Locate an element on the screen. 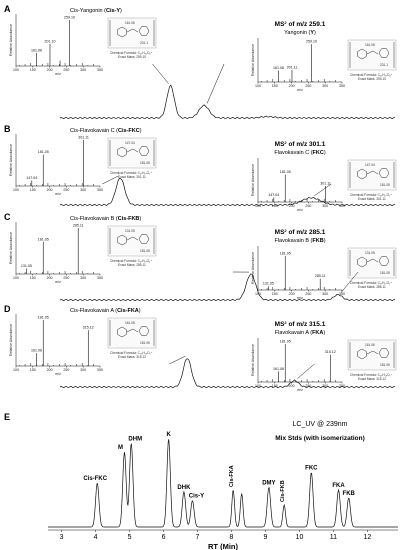 This screenshot has height=550, width=410. rt-tick-label: 5 is located at coordinates (130, 537).